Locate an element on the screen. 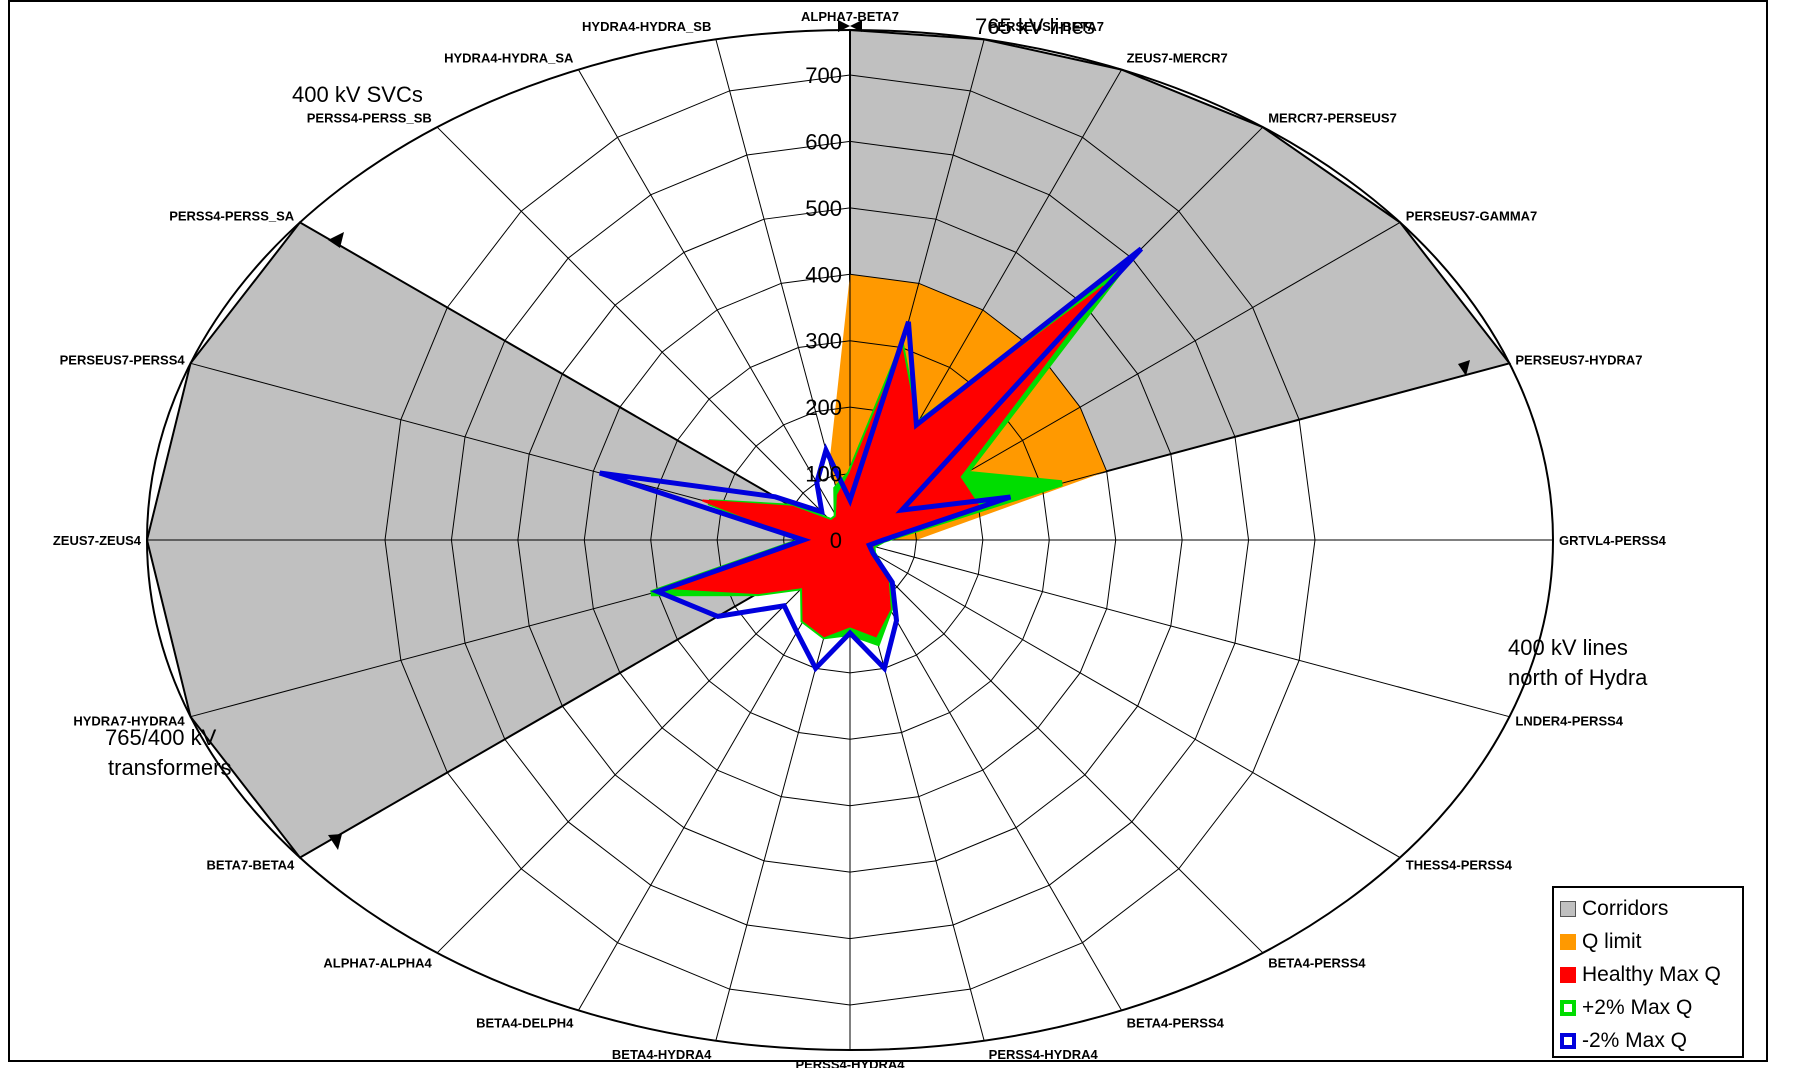  category-label: LNDER4-PERSS4 is located at coordinates (1569, 720).